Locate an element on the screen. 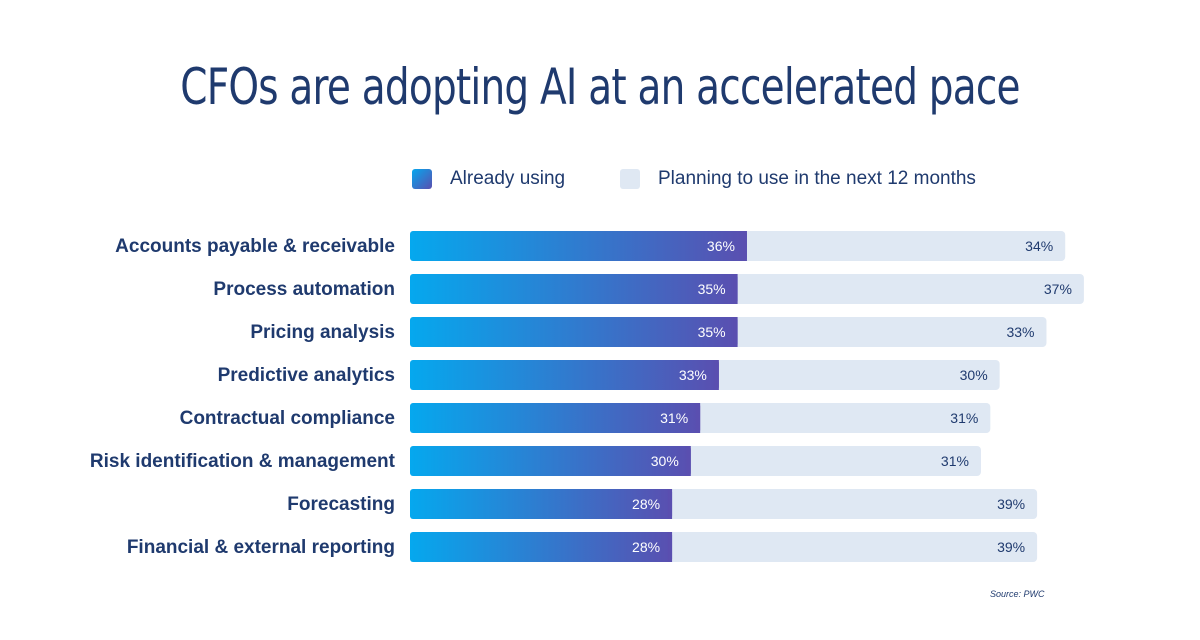 Image resolution: width=1200 pixels, height=640 pixels. data-label-planning: 34% is located at coordinates (1039, 246).